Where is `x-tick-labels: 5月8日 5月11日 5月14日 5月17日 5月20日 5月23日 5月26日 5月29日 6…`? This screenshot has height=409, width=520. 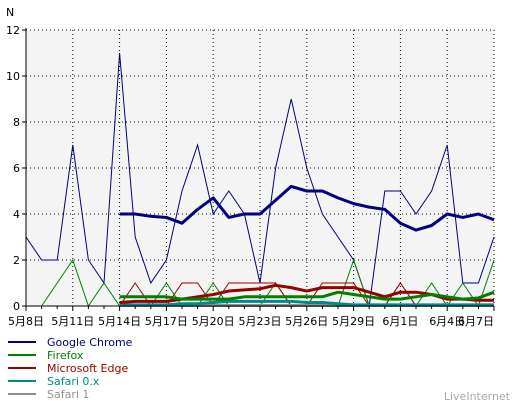
x-tick-labels: 5月8日 5月11日 5月14日 5月17日 5月20日 5月23日 5月26日 5月29日 6… is located at coordinates (251, 321).